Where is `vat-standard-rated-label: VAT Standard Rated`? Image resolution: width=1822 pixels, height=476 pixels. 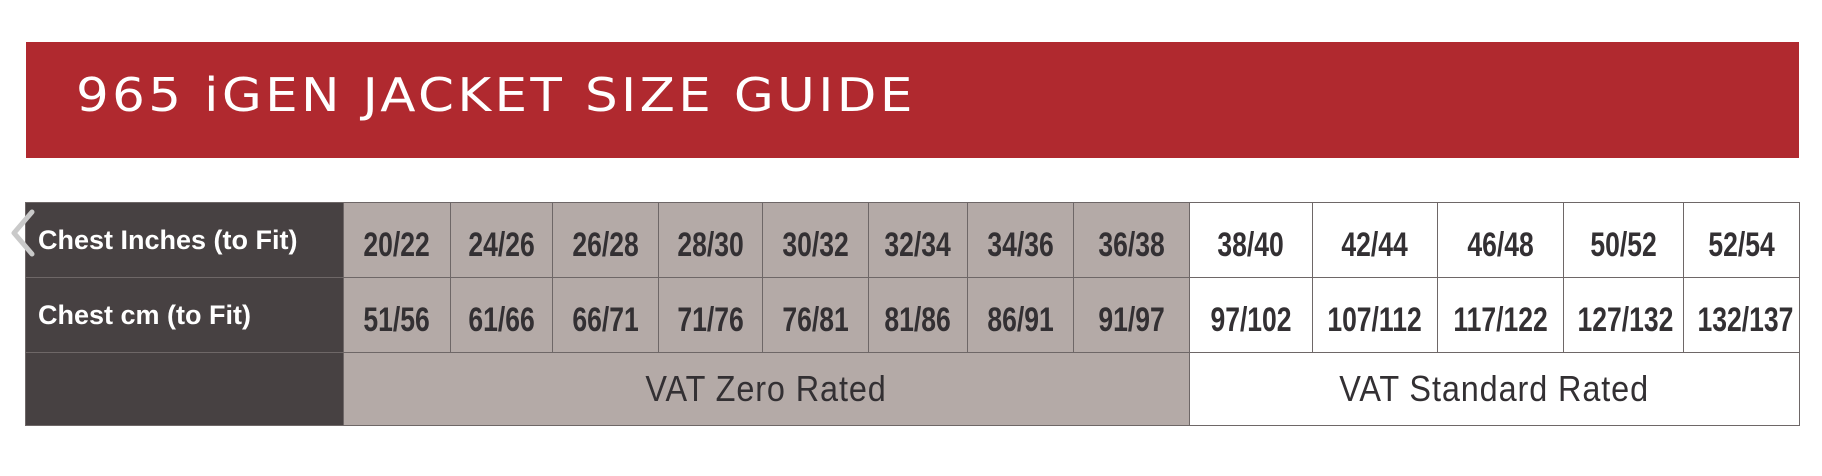
vat-standard-rated-label: VAT Standard Rated is located at coordinates (1494, 388).